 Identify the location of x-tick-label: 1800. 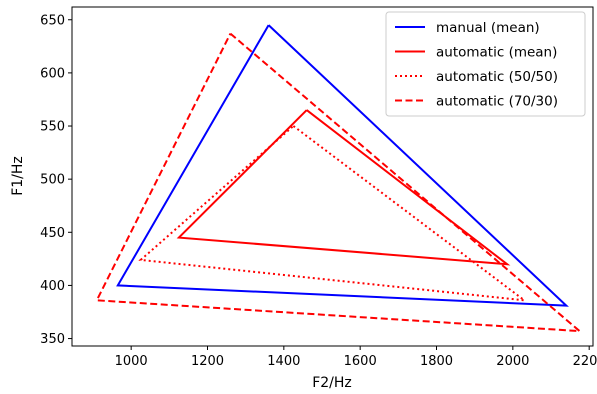
(436, 361).